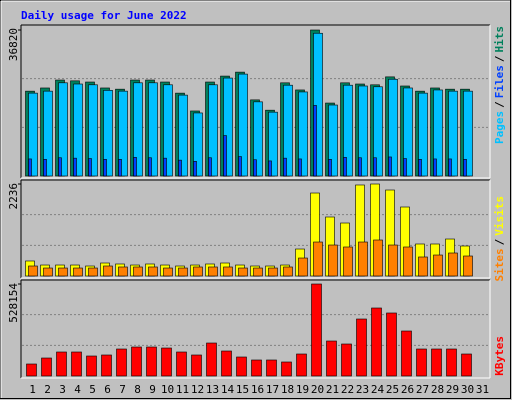 Image resolution: width=512 pixels, height=400 pixels. What do you see at coordinates (242, 389) in the screenshot?
I see `x-tick-label: 15` at bounding box center [242, 389].